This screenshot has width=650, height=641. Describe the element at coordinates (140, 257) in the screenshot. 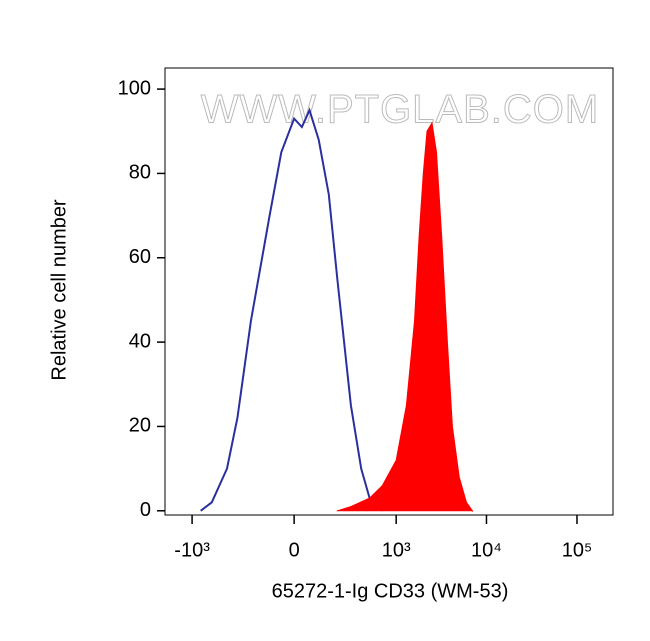

I see `y-tick-label: 60` at that location.